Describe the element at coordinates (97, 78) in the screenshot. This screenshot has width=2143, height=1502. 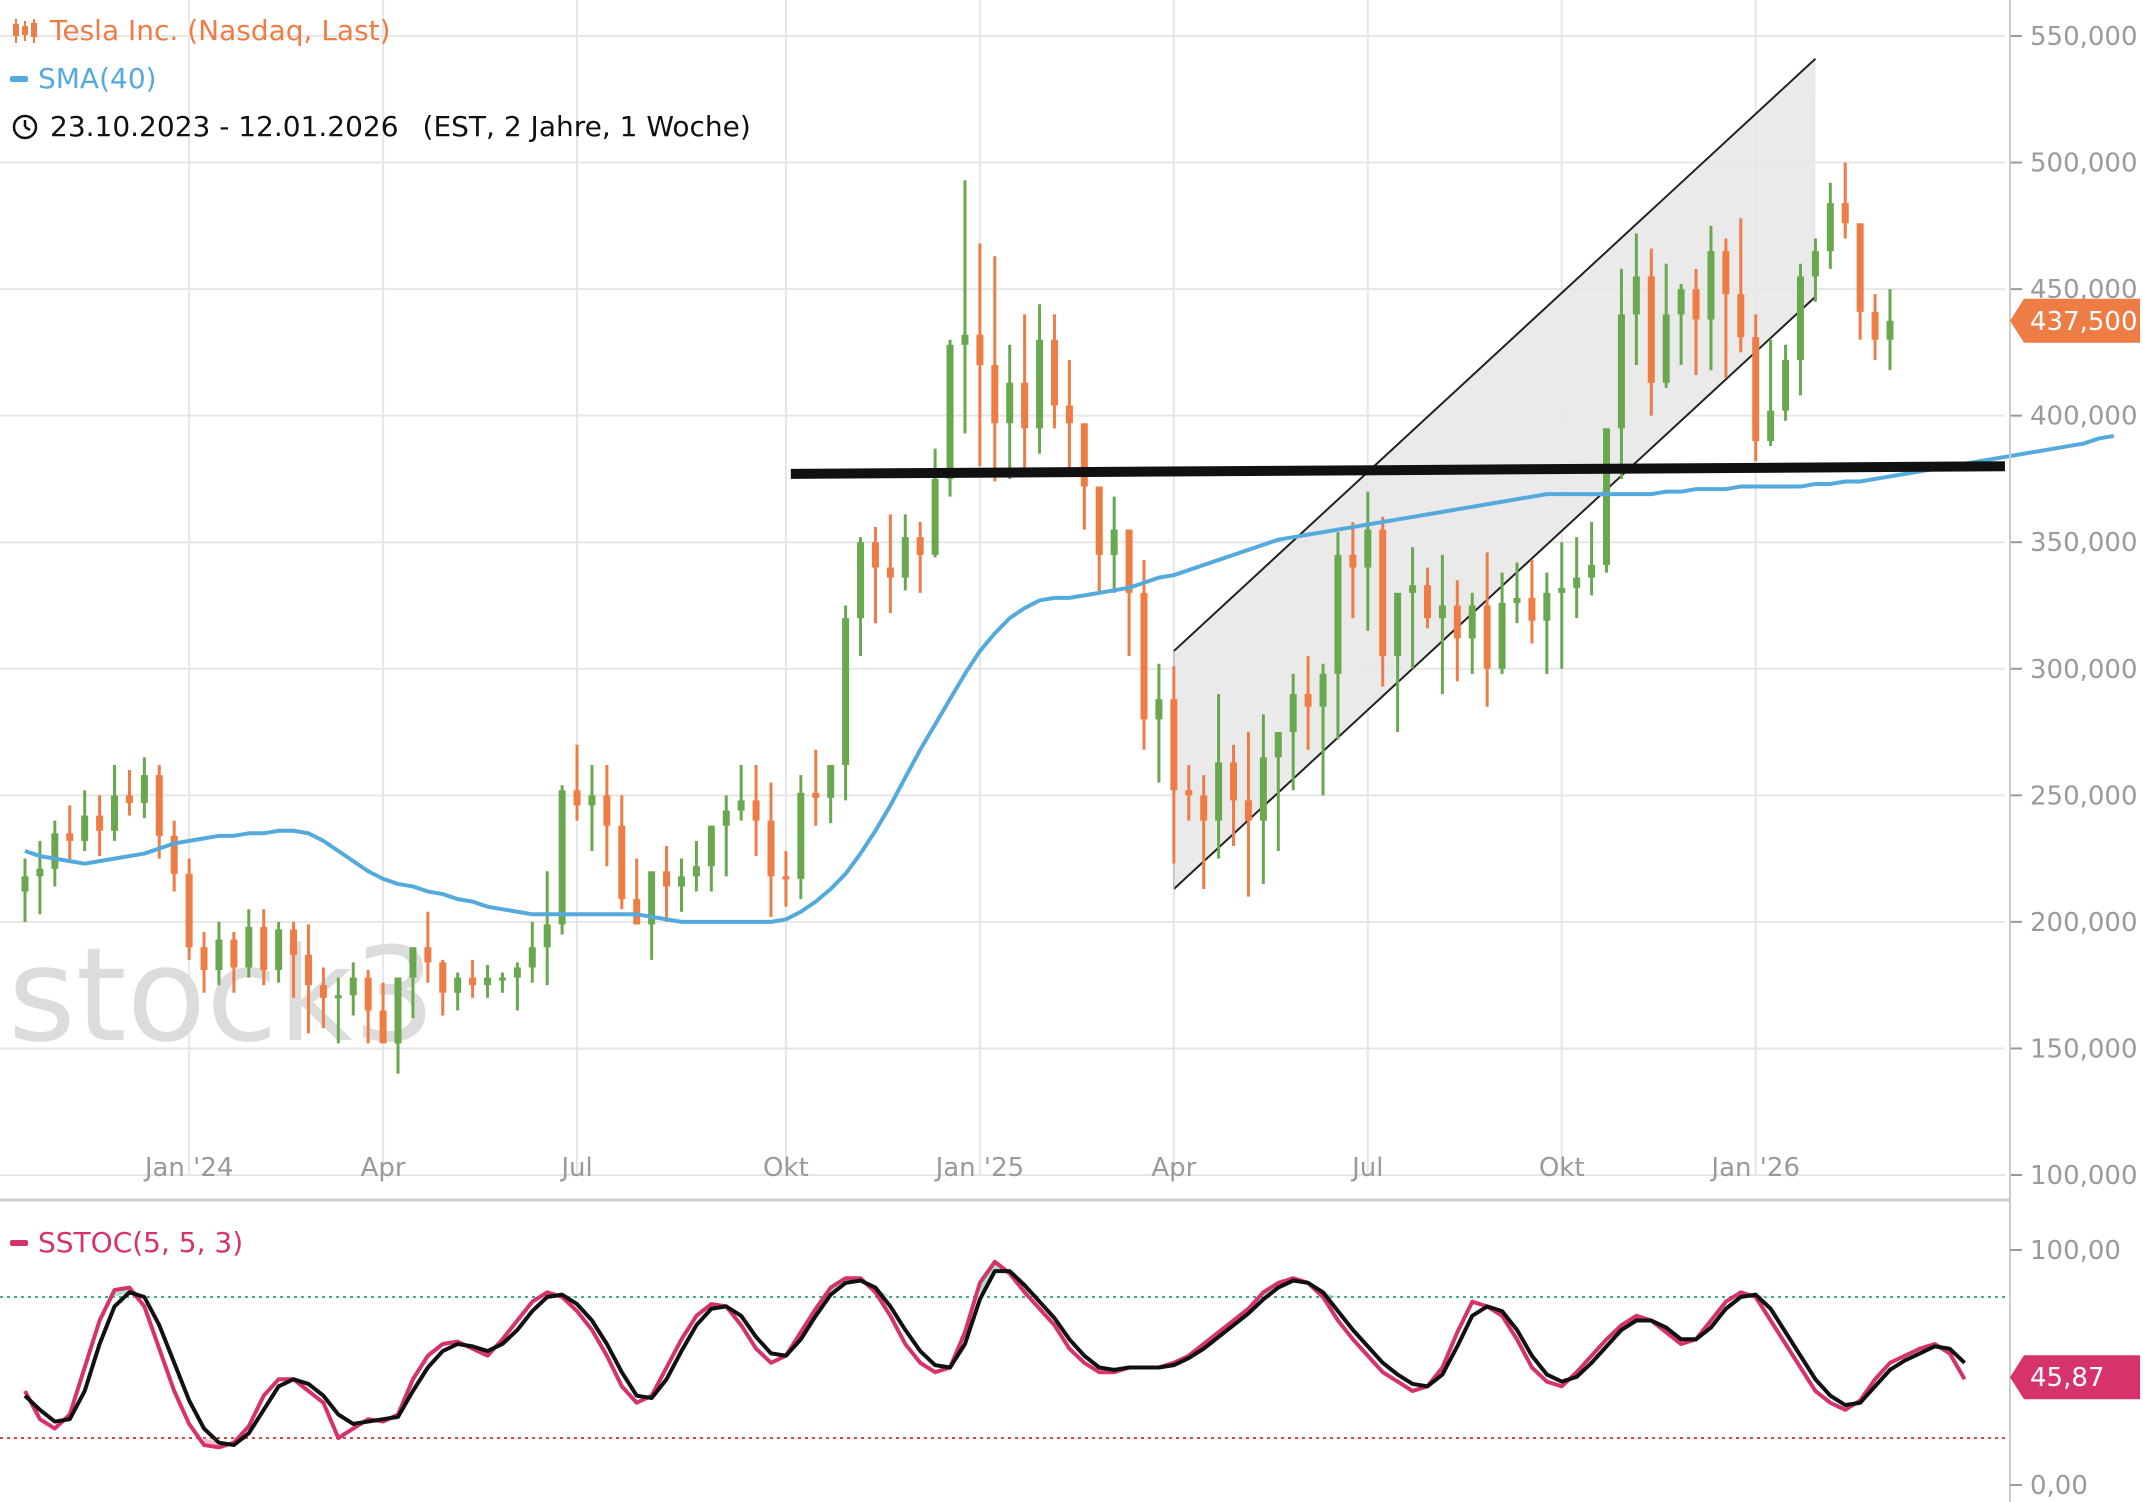
I see `sma-label: SMA(40)` at that location.